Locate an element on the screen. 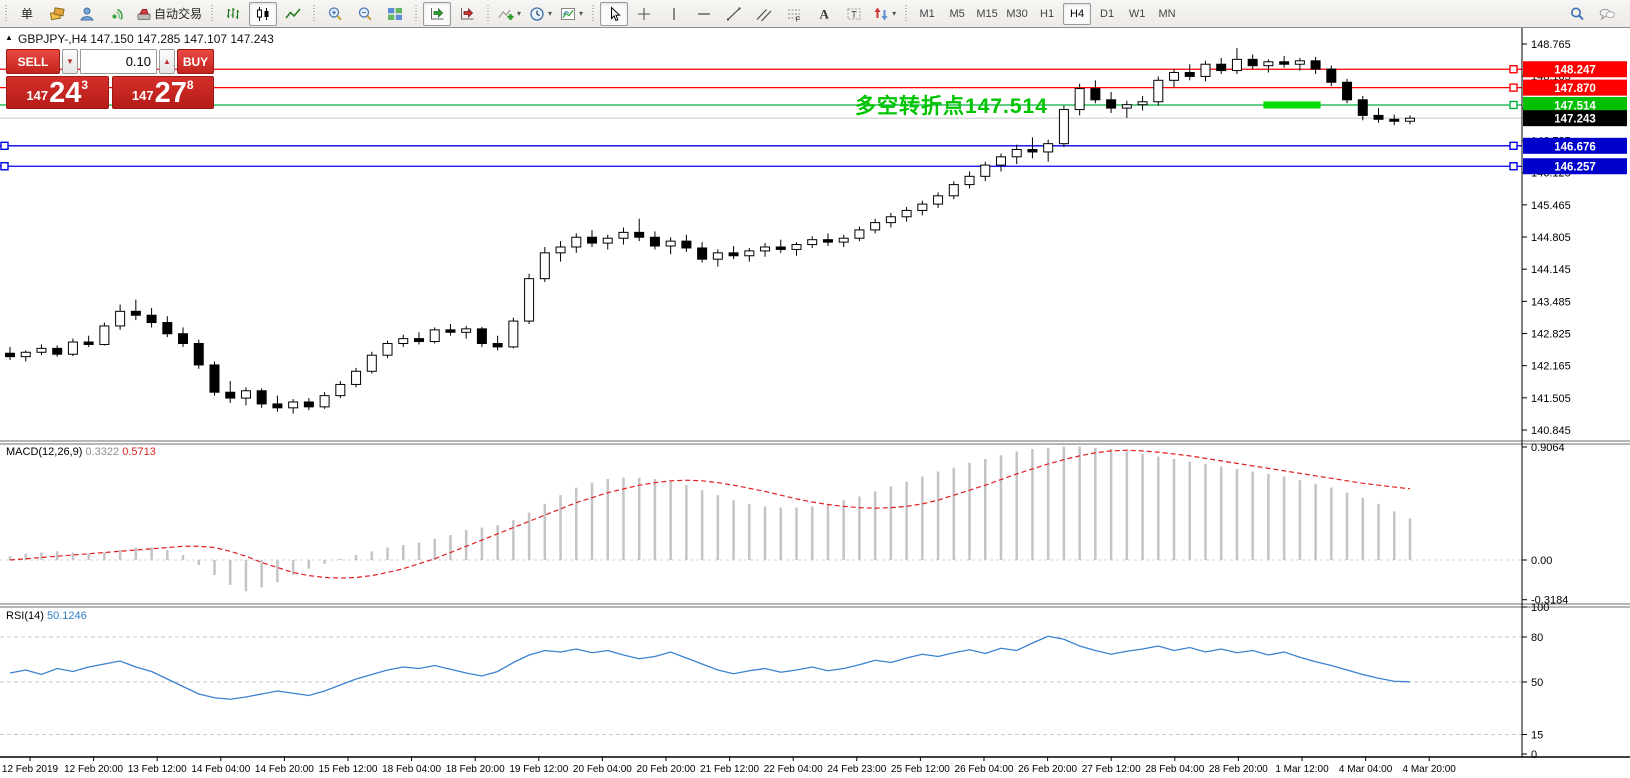 The height and width of the screenshot is (778, 1630). zoom-out-button is located at coordinates (365, 14).